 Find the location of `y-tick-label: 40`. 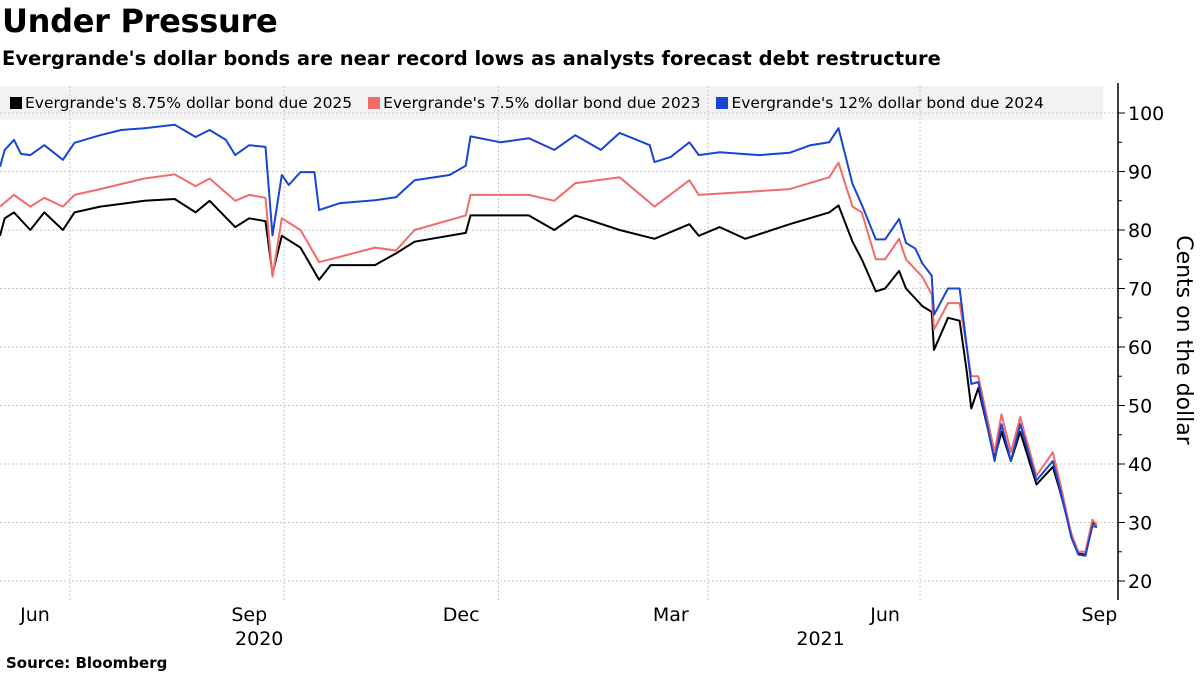

y-tick-label: 40 is located at coordinates (1140, 465).